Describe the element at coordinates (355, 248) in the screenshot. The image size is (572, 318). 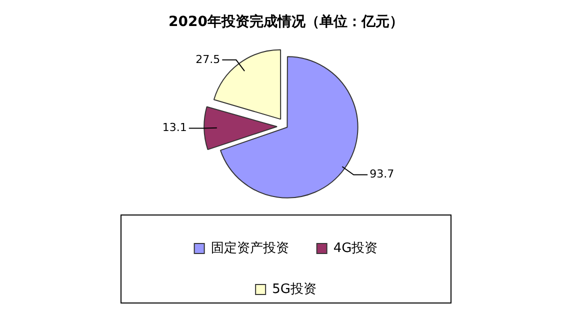
I see `legend-label: 4G投资` at that location.